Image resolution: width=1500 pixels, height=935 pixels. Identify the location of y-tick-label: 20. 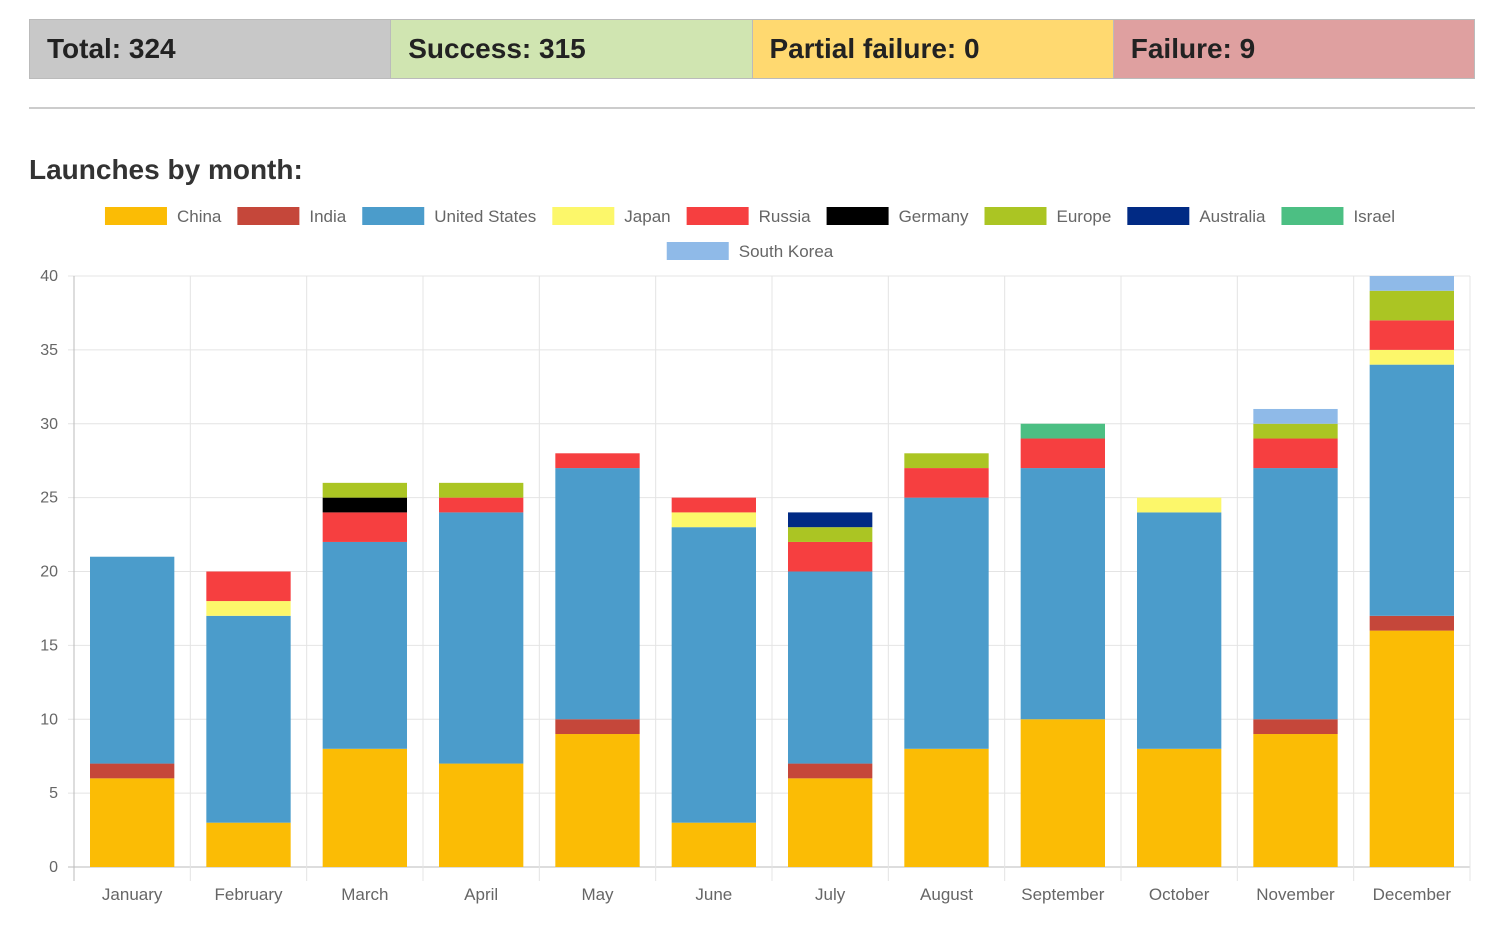
(49, 572).